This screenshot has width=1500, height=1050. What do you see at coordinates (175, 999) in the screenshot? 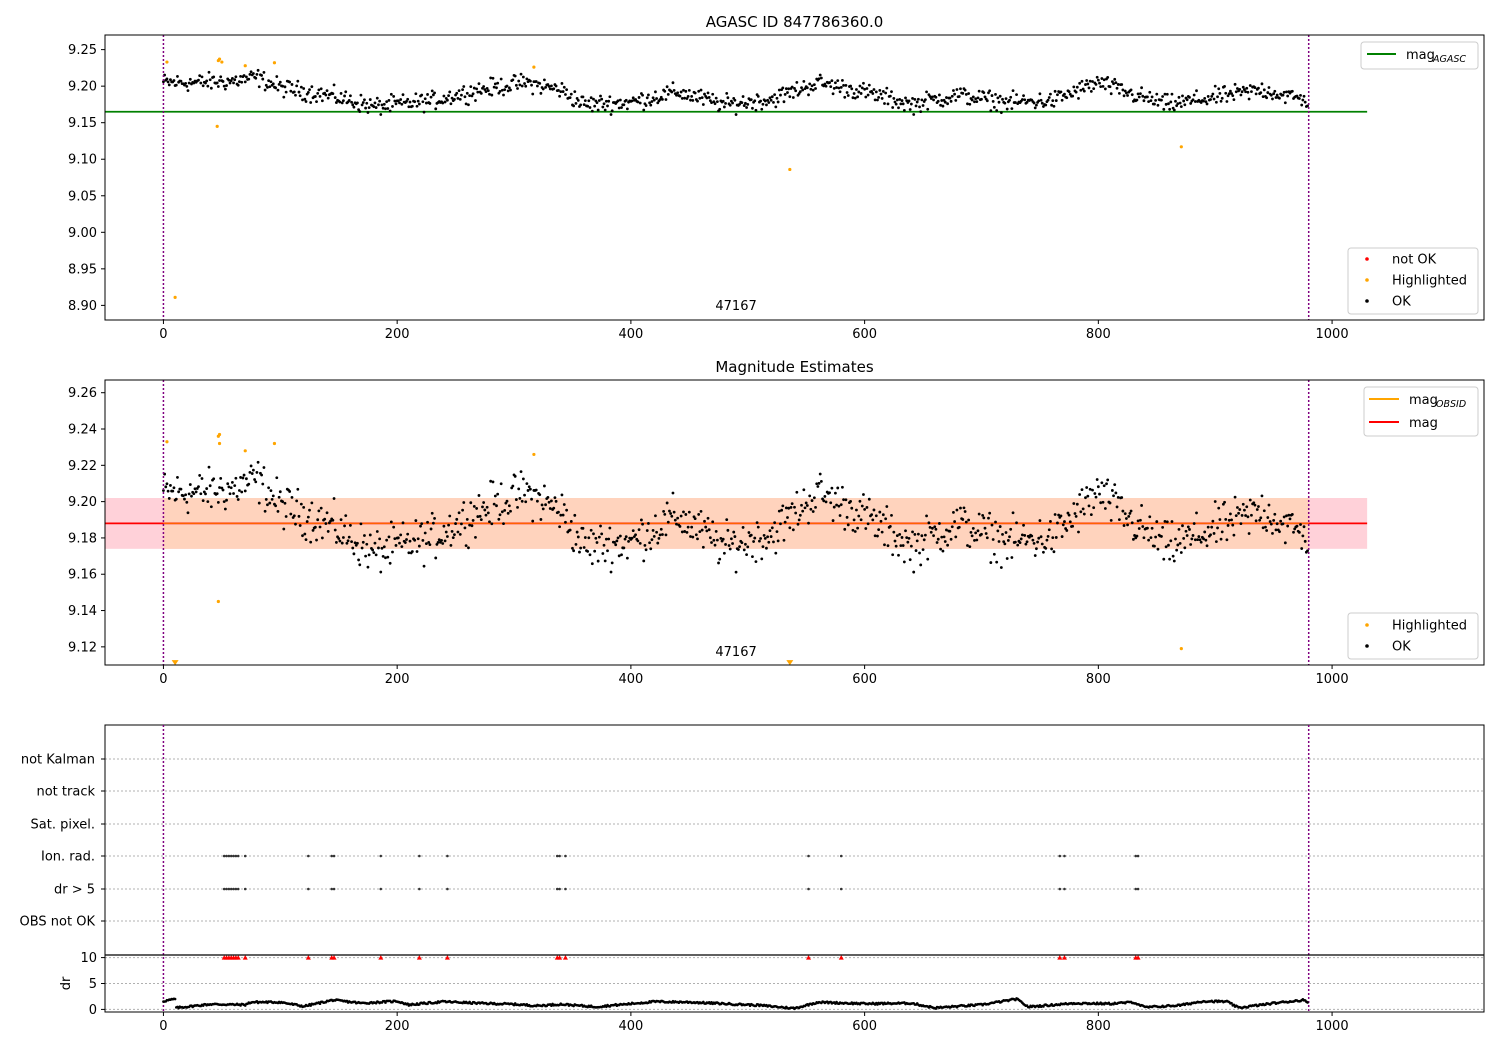
I see `dr-point` at bounding box center [175, 999].